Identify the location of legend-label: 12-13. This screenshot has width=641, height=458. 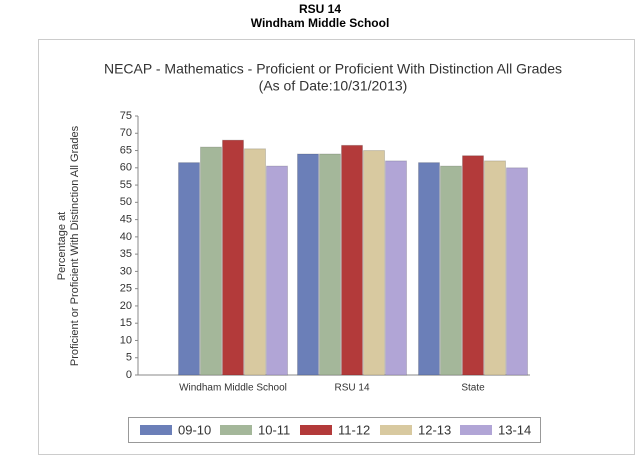
(434, 429).